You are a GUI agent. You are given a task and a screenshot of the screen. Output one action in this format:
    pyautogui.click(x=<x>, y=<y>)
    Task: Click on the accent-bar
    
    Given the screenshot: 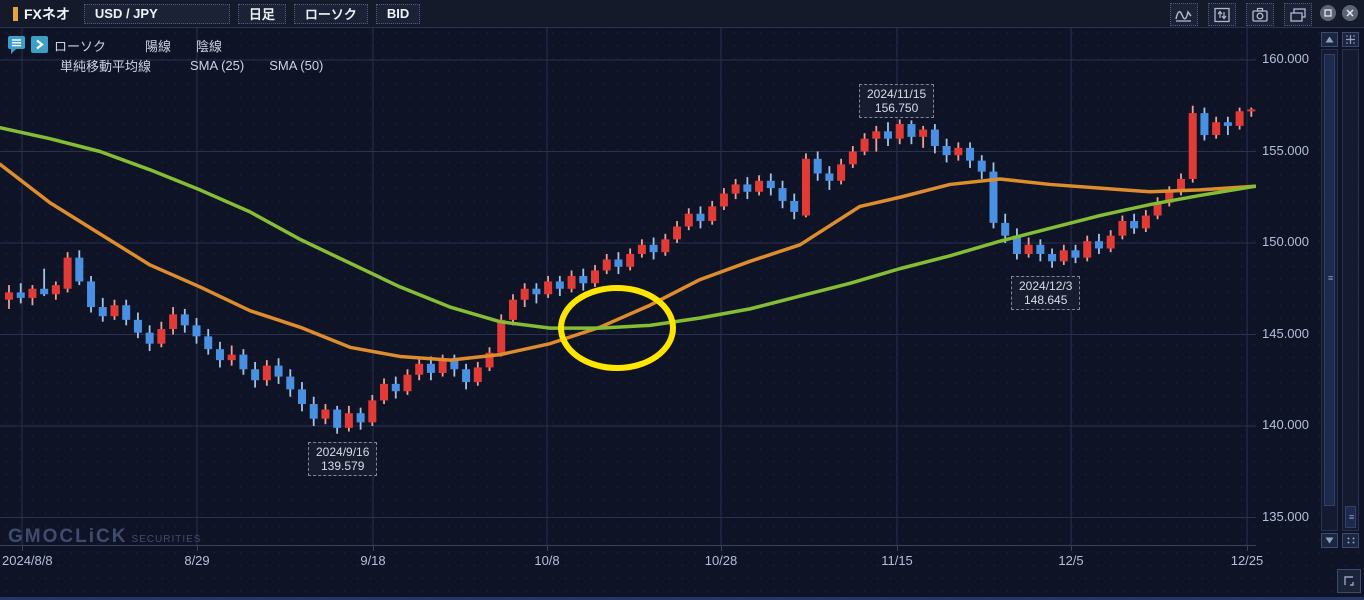 What is the action you would take?
    pyautogui.click(x=15, y=13)
    